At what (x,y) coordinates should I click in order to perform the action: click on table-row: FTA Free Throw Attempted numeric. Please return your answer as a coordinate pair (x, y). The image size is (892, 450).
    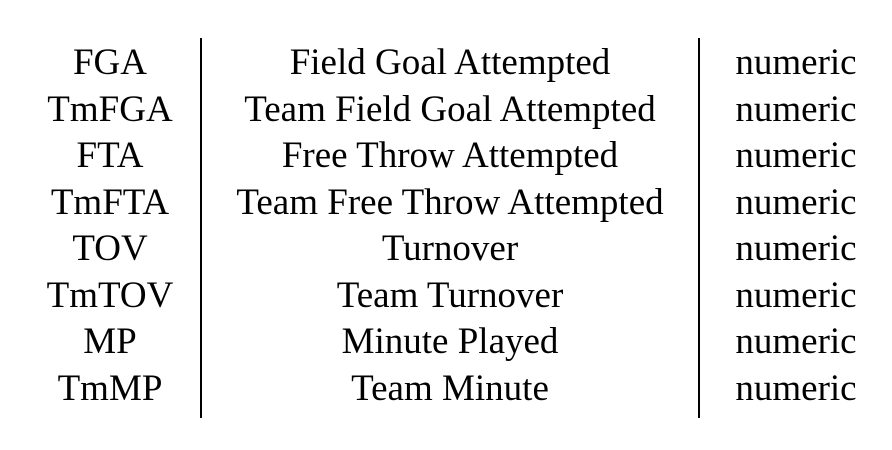
    Looking at the image, I should click on (446, 156).